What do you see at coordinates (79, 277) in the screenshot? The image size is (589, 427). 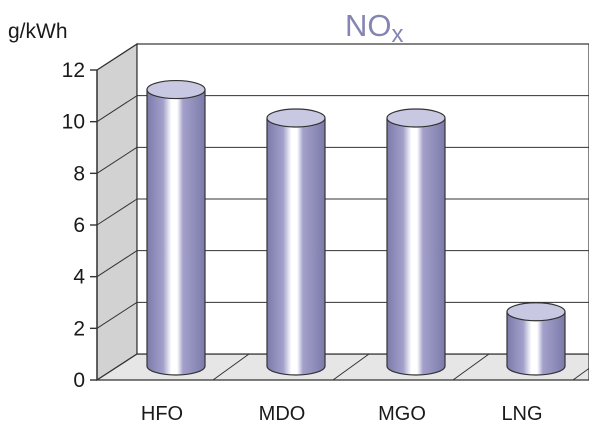 I see `y-tick-label: 4` at bounding box center [79, 277].